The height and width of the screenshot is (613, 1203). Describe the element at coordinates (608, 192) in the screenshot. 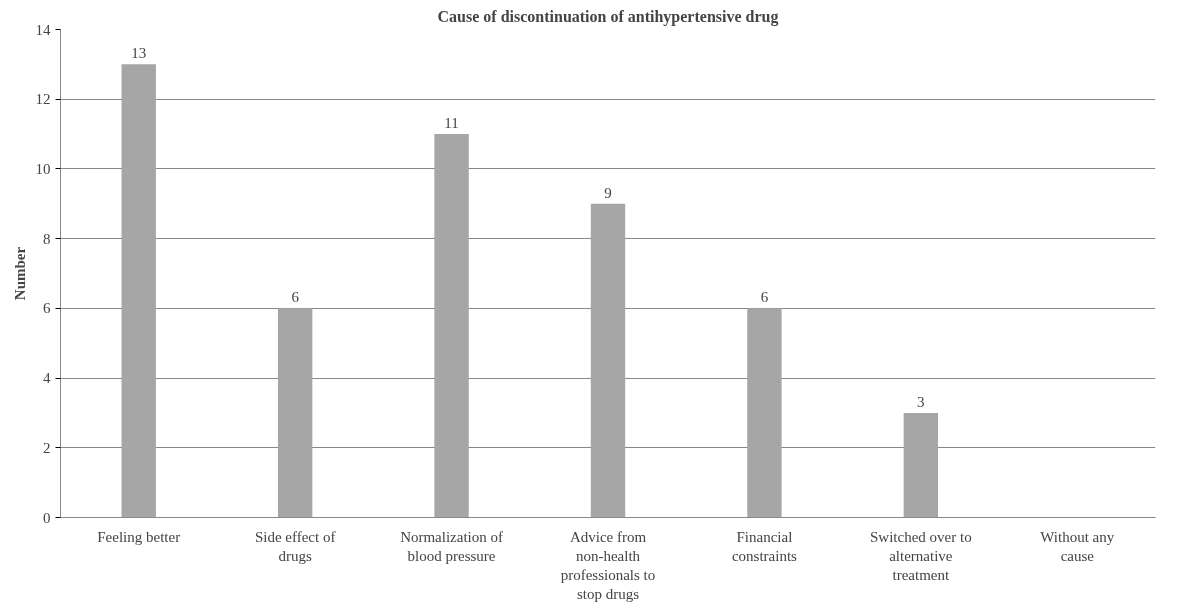

I see `data-label: 9` at that location.